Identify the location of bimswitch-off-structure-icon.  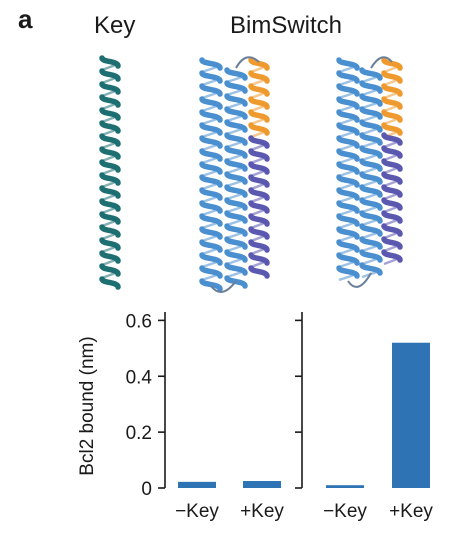
(234, 174).